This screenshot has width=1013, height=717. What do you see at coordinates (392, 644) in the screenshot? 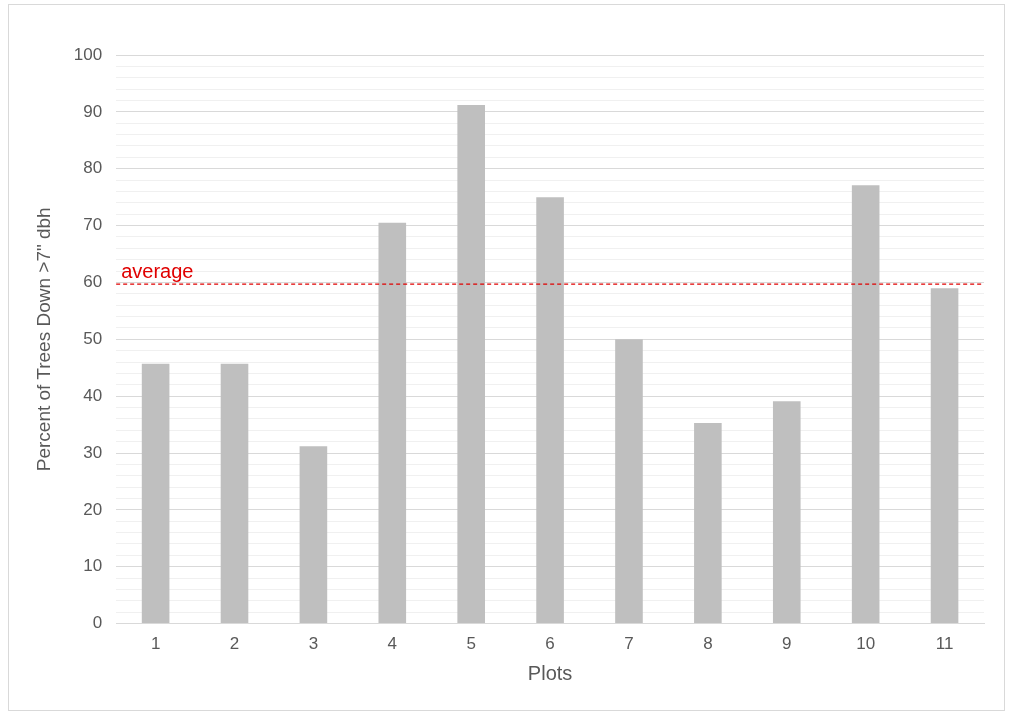
I see `x-tick-label: 4` at bounding box center [392, 644].